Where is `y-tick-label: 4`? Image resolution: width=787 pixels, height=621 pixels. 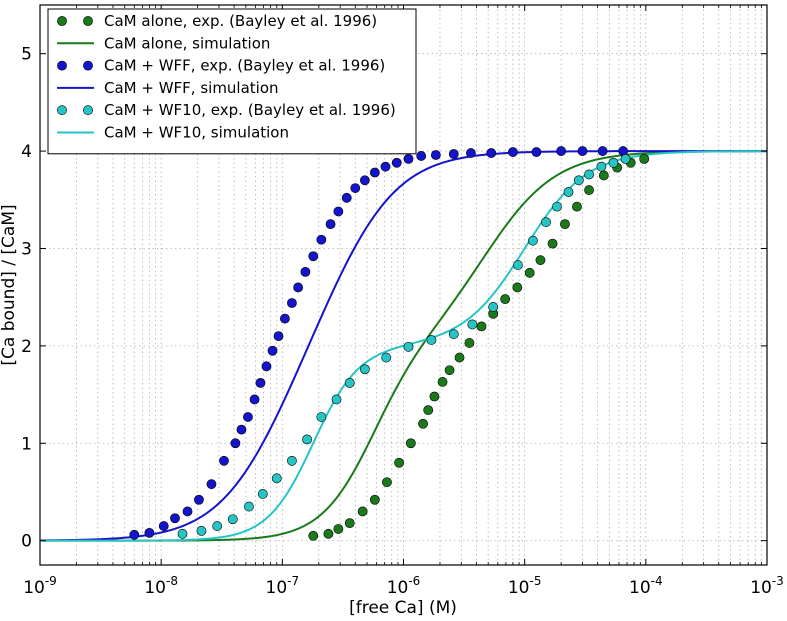
y-tick-label: 4 is located at coordinates (26, 152).